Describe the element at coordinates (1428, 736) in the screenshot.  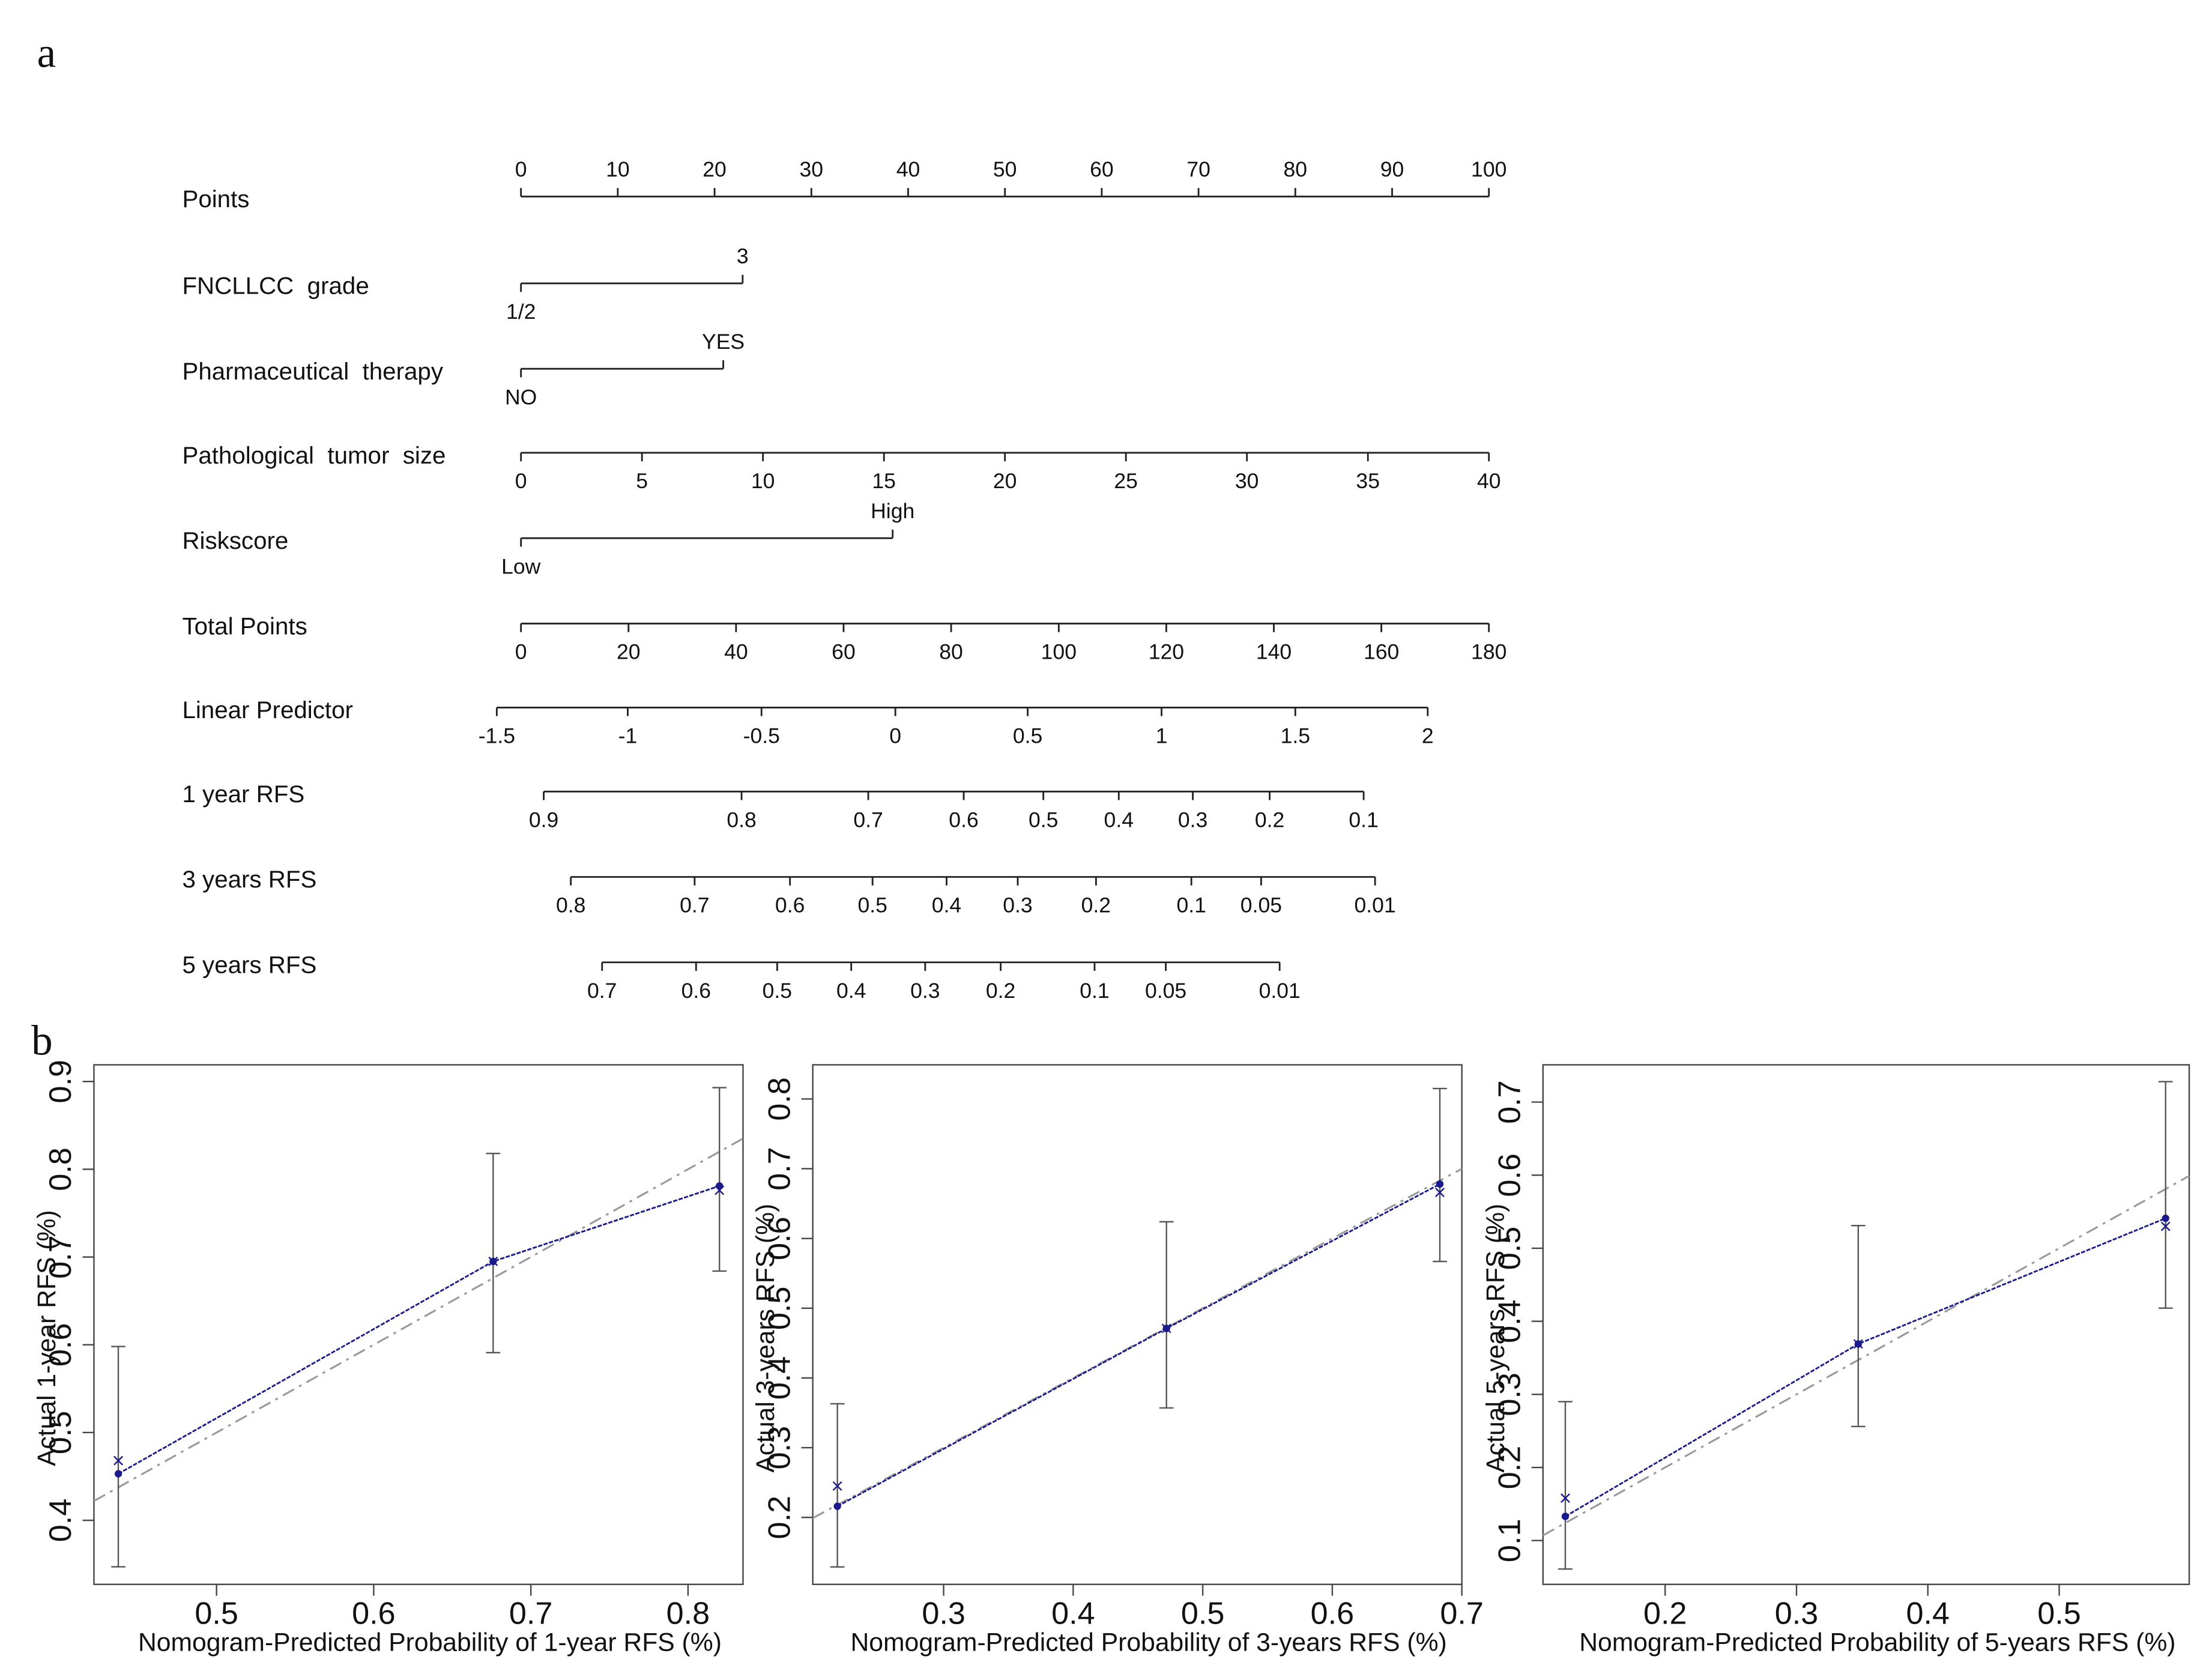
I see `tick-label: 2` at that location.